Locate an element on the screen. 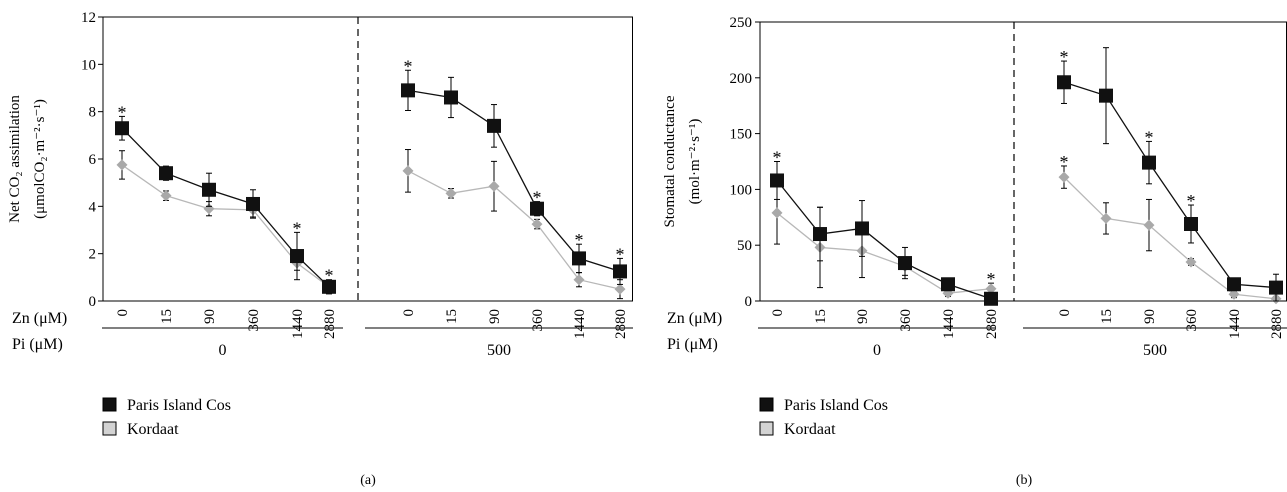 The image size is (1287, 492). y-tick-label: 100 is located at coordinates (741, 190).